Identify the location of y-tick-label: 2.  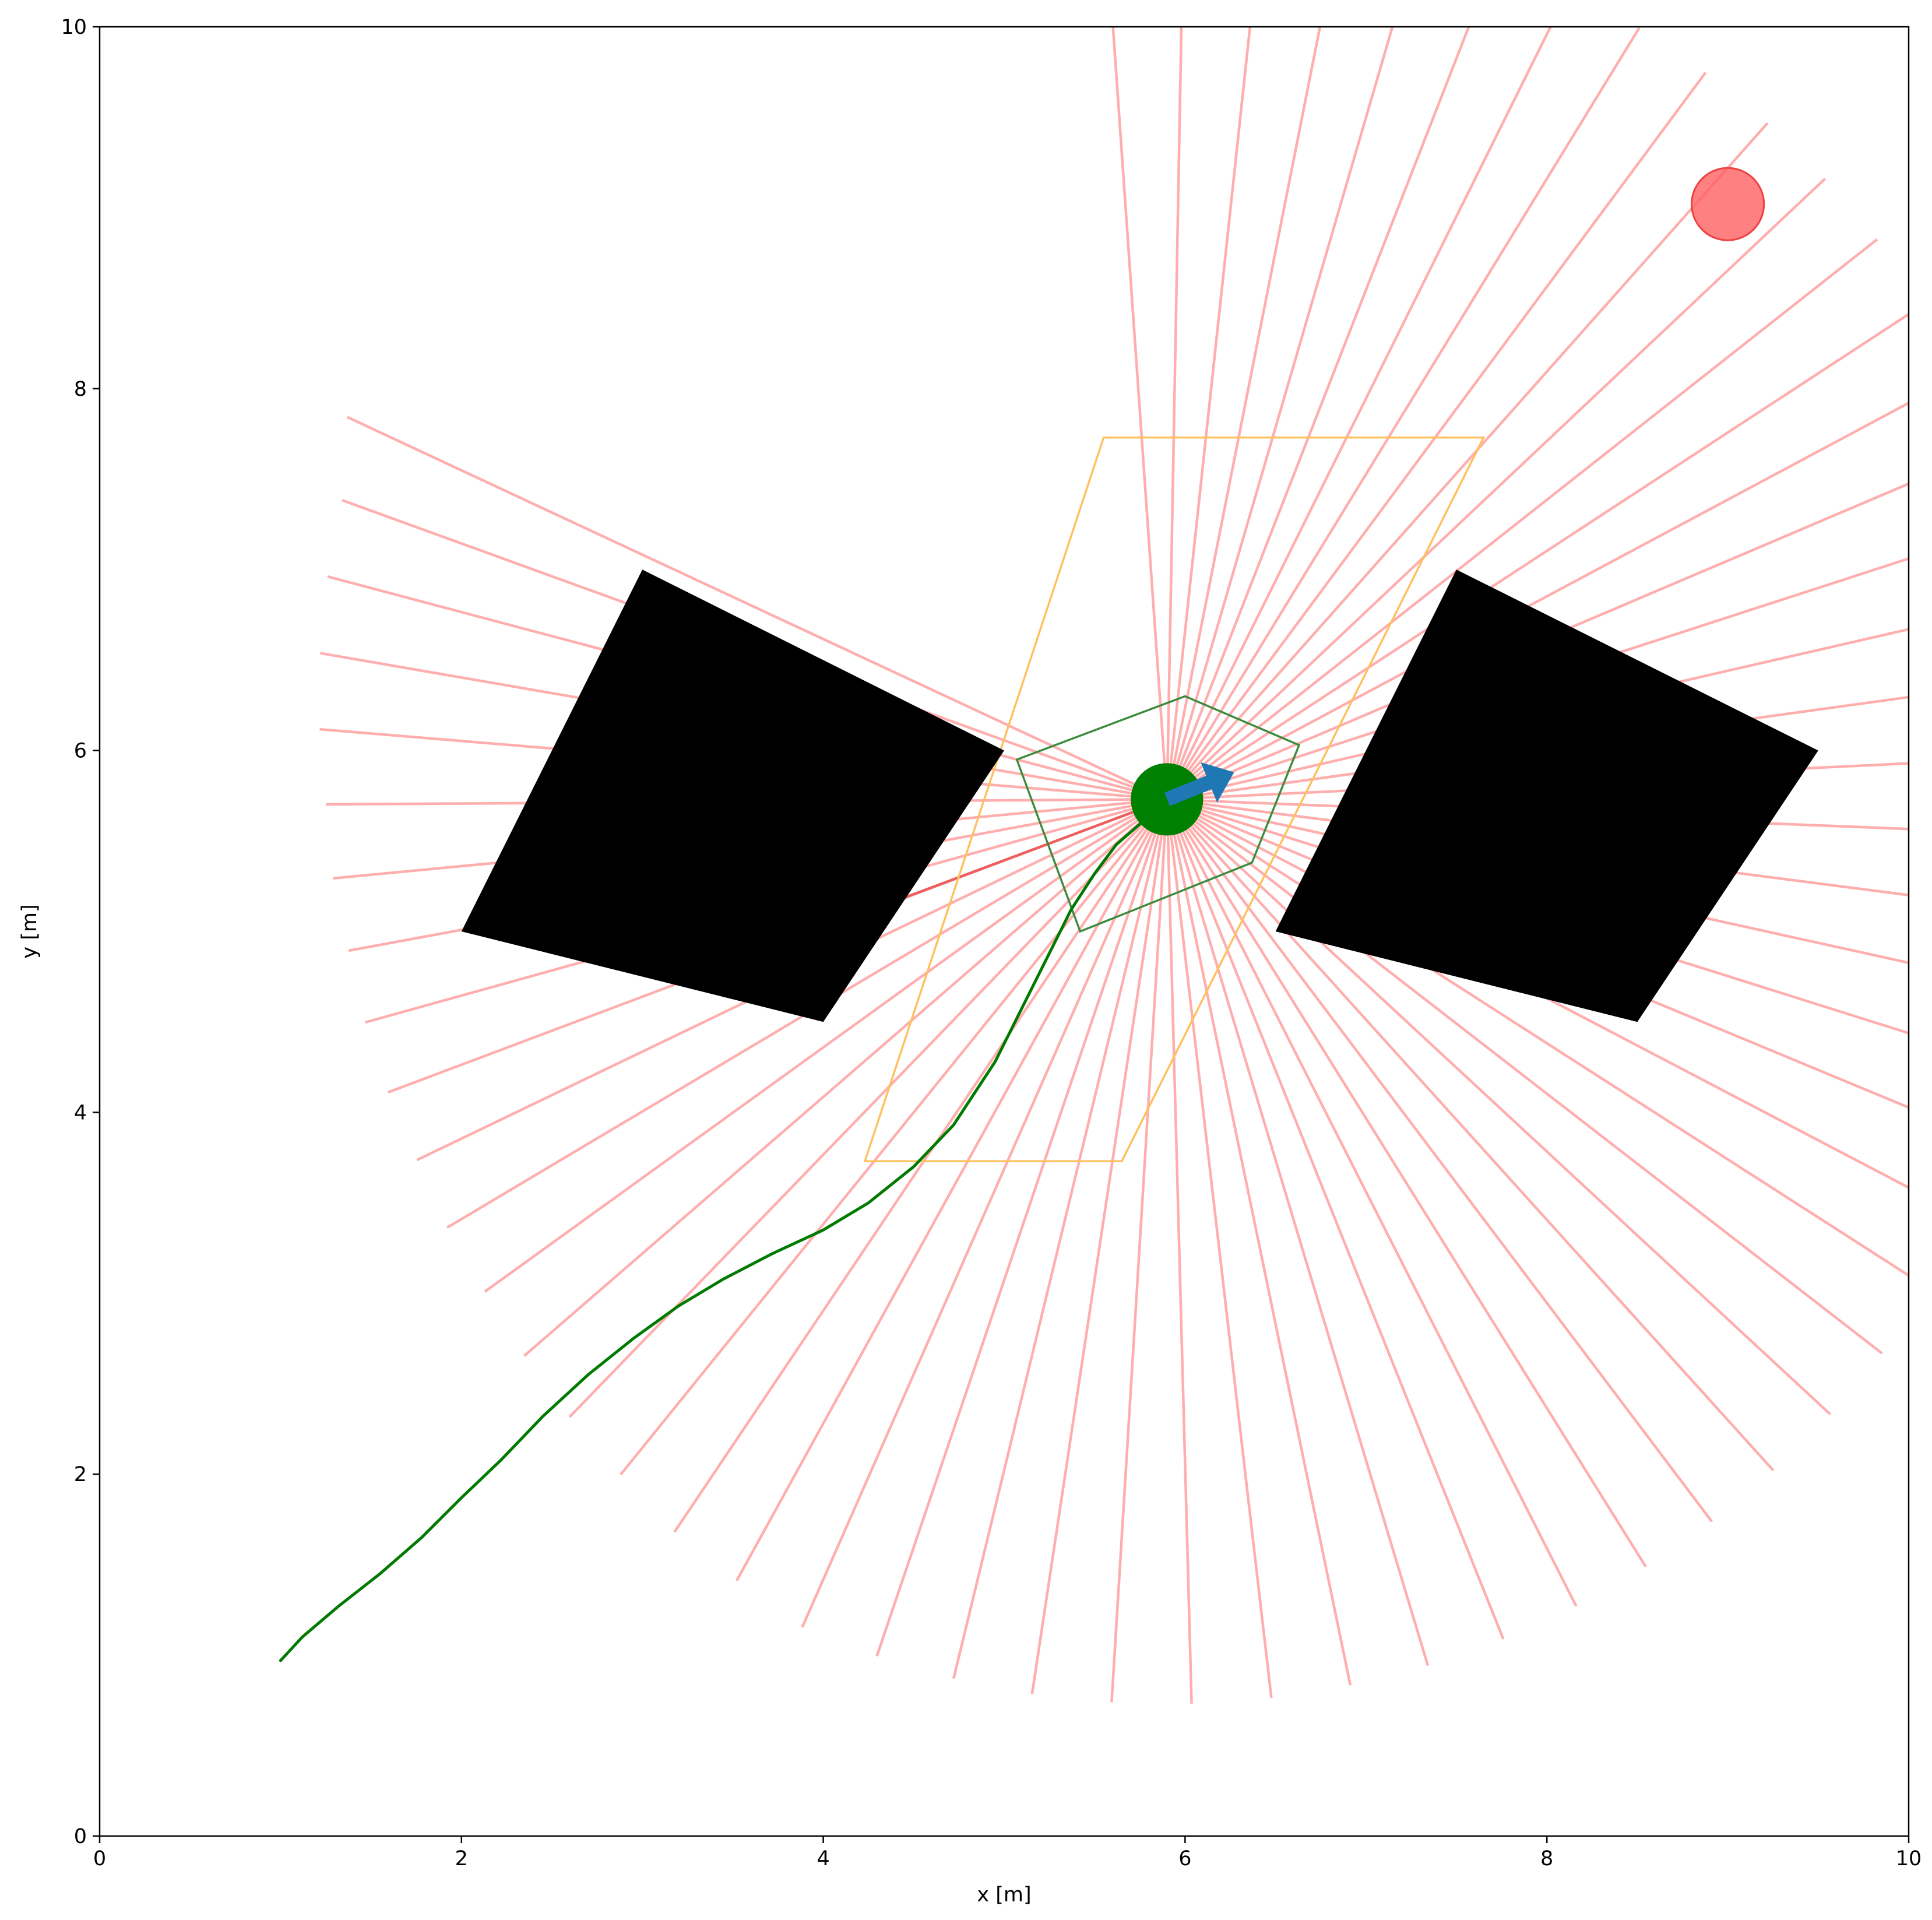
(80, 1475).